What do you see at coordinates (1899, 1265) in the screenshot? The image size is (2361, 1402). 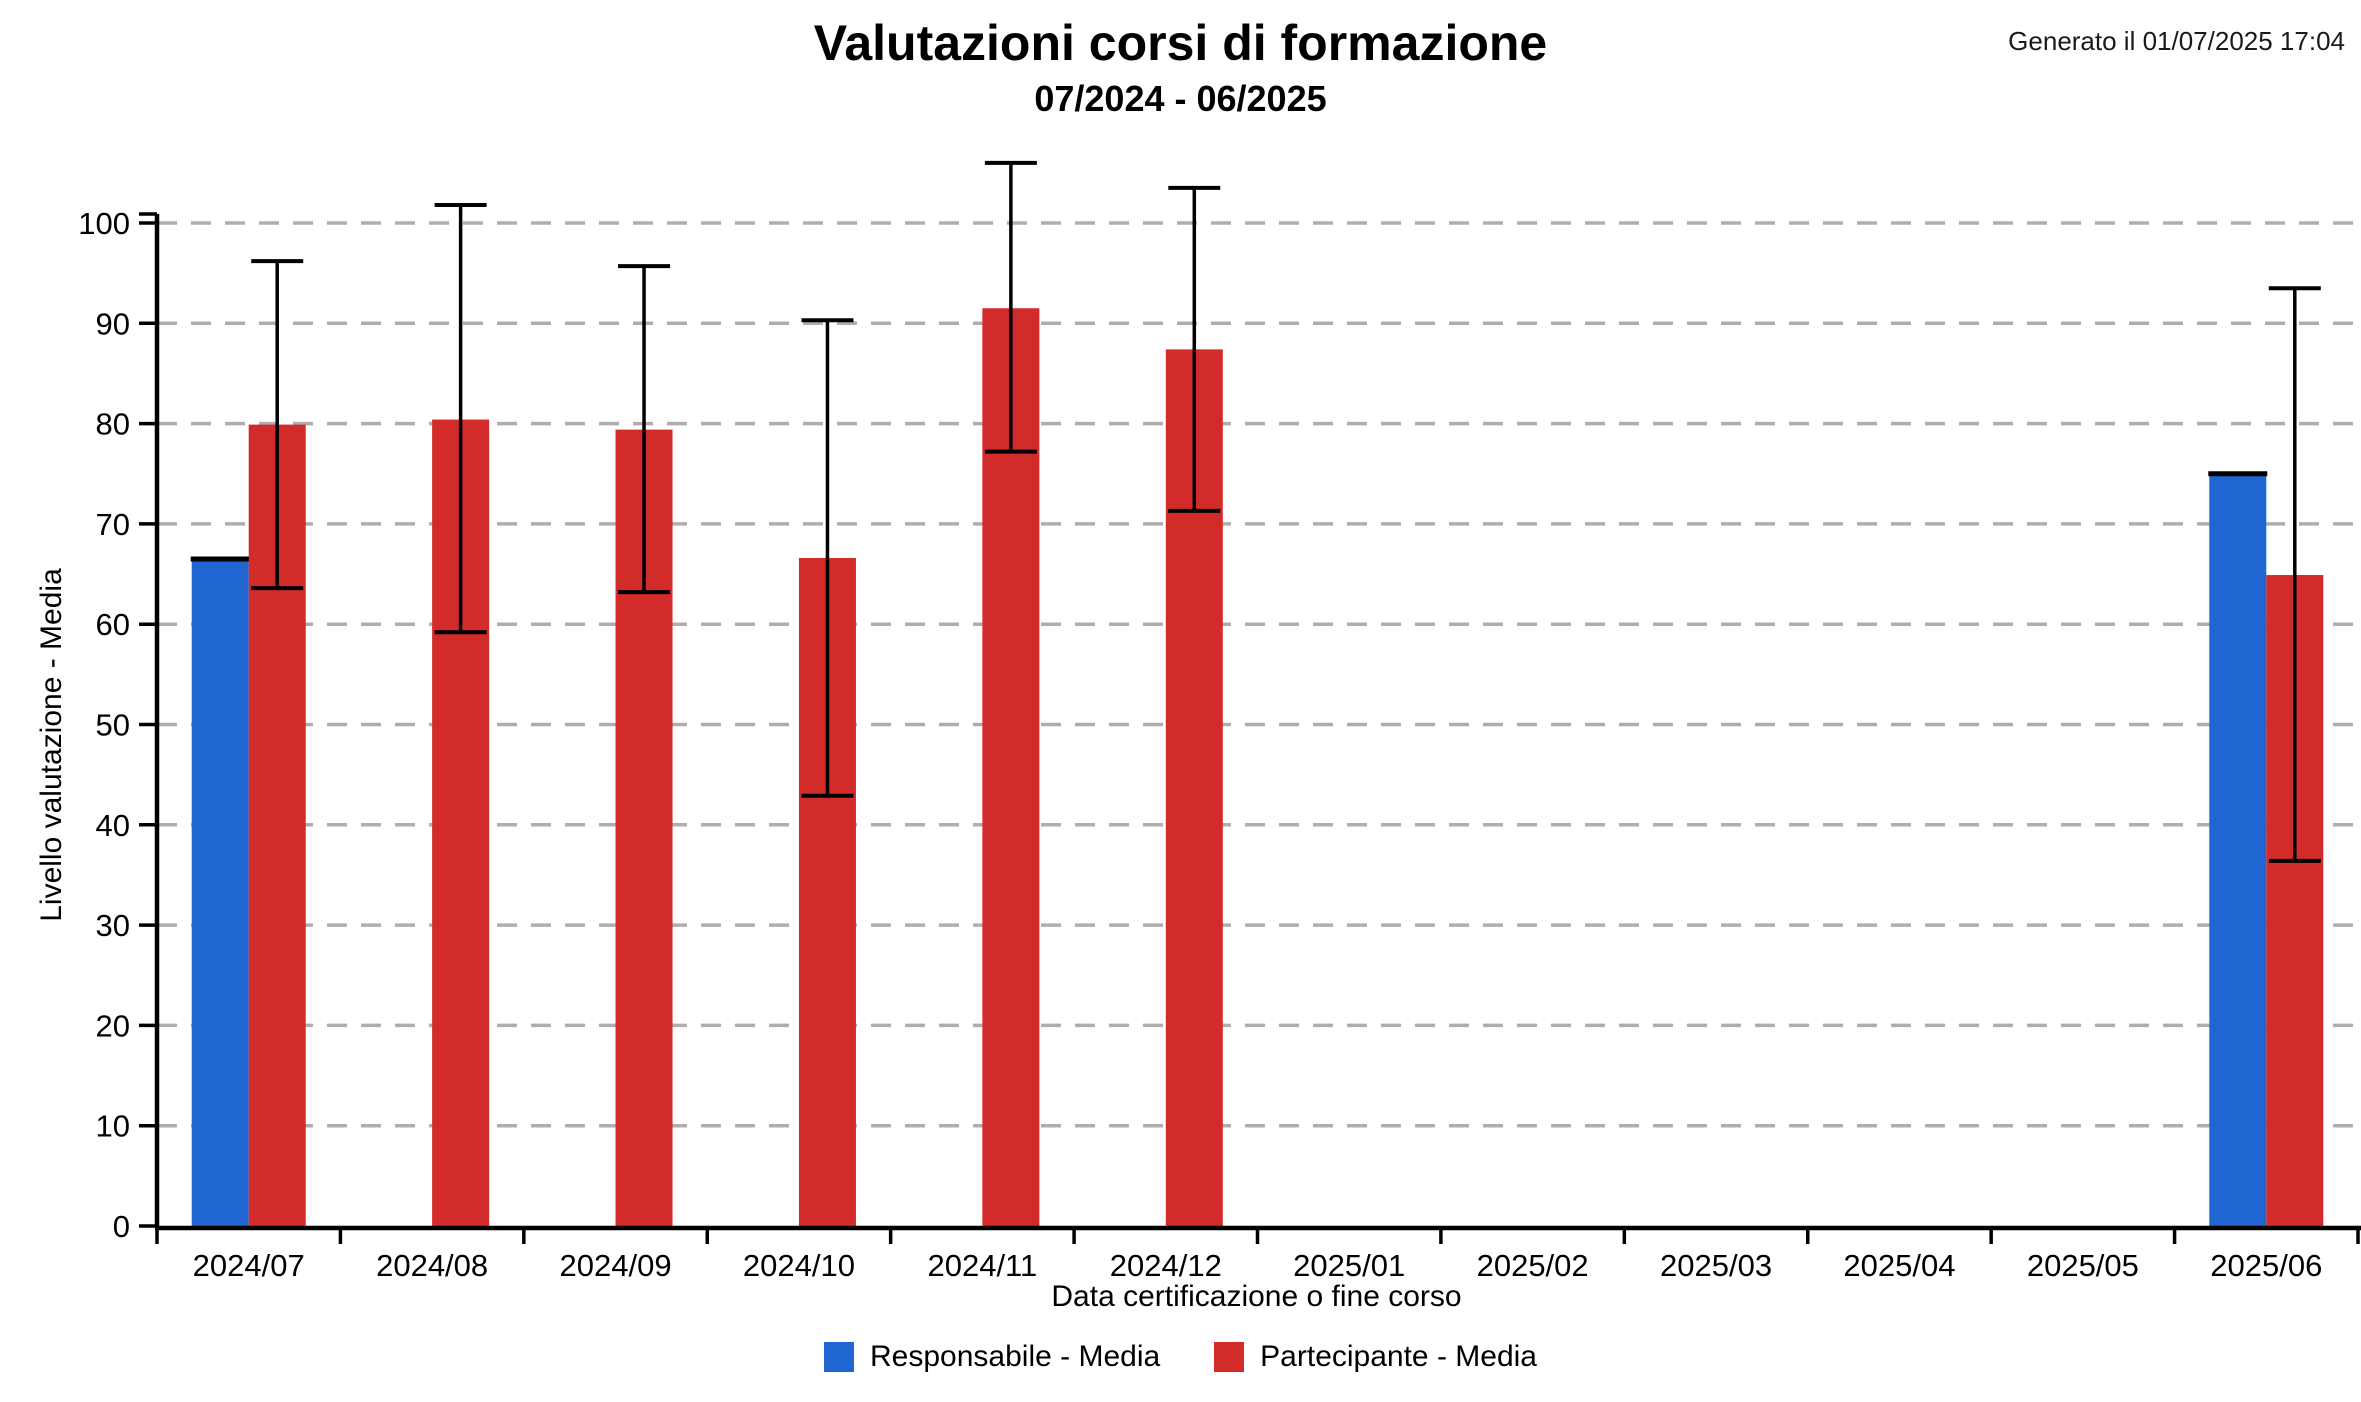 I see `x-tick-label-2025/04: 2025/04` at bounding box center [1899, 1265].